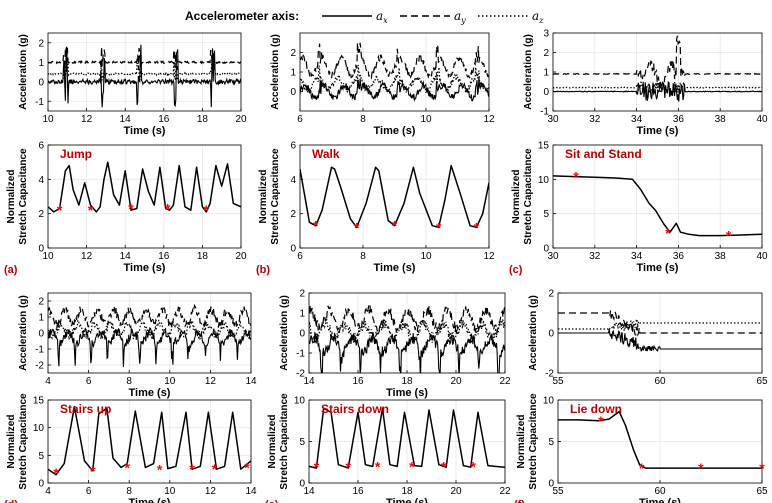 This screenshot has height=503, width=772. Describe the element at coordinates (637, 256) in the screenshot. I see `x-tick-label: 34` at that location.